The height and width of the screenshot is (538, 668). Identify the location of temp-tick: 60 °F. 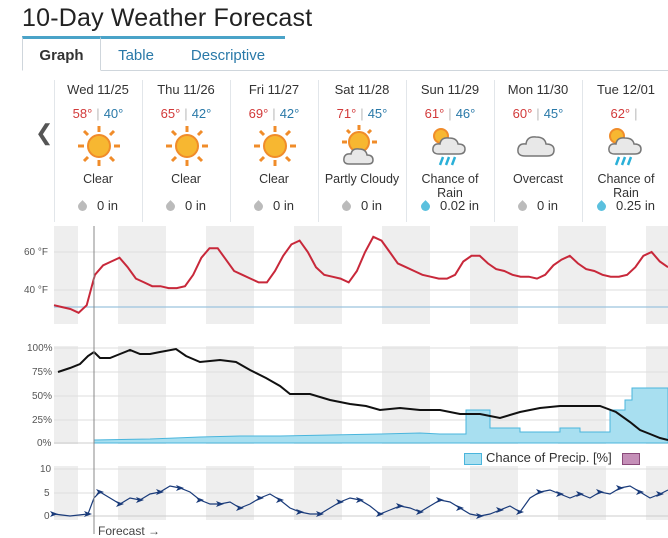
(36, 252).